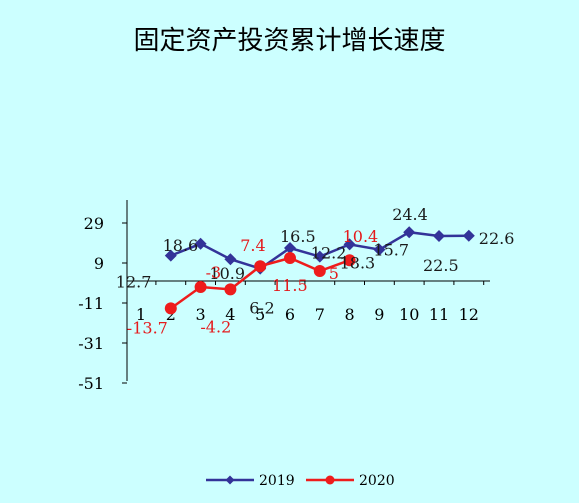  What do you see at coordinates (334, 273) in the screenshot?
I see `data-label-2020: 5` at bounding box center [334, 273].